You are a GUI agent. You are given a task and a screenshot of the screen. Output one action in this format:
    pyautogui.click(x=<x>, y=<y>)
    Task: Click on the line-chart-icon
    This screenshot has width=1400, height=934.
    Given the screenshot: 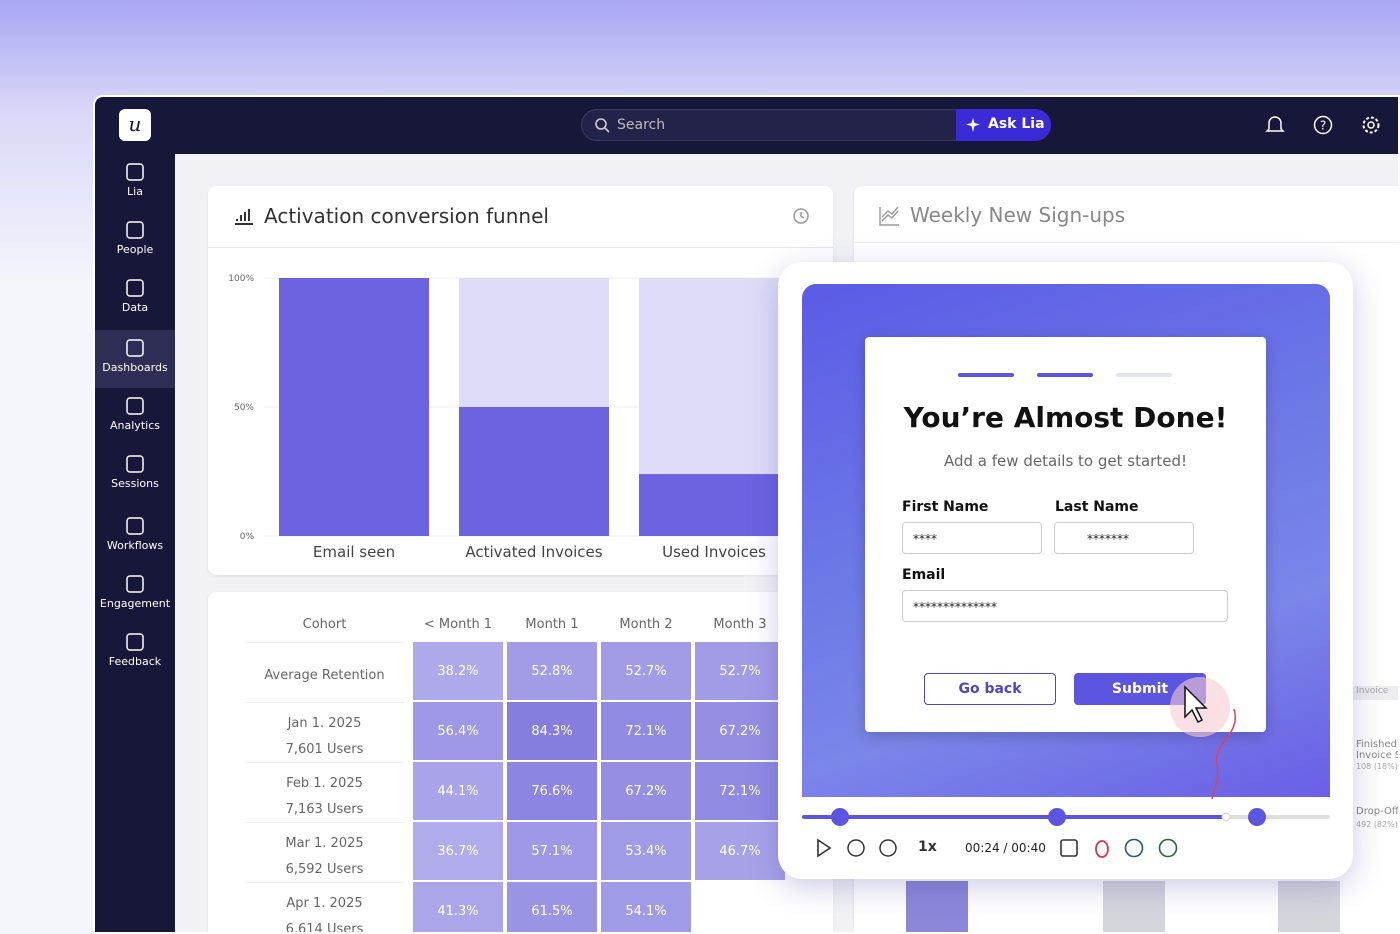 What is the action you would take?
    pyautogui.click(x=889, y=216)
    